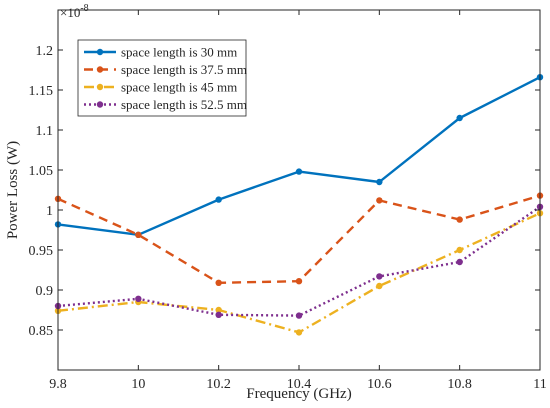 The height and width of the screenshot is (408, 550). What do you see at coordinates (41, 171) in the screenshot?
I see `y-tick-label: 1.05` at bounding box center [41, 171].